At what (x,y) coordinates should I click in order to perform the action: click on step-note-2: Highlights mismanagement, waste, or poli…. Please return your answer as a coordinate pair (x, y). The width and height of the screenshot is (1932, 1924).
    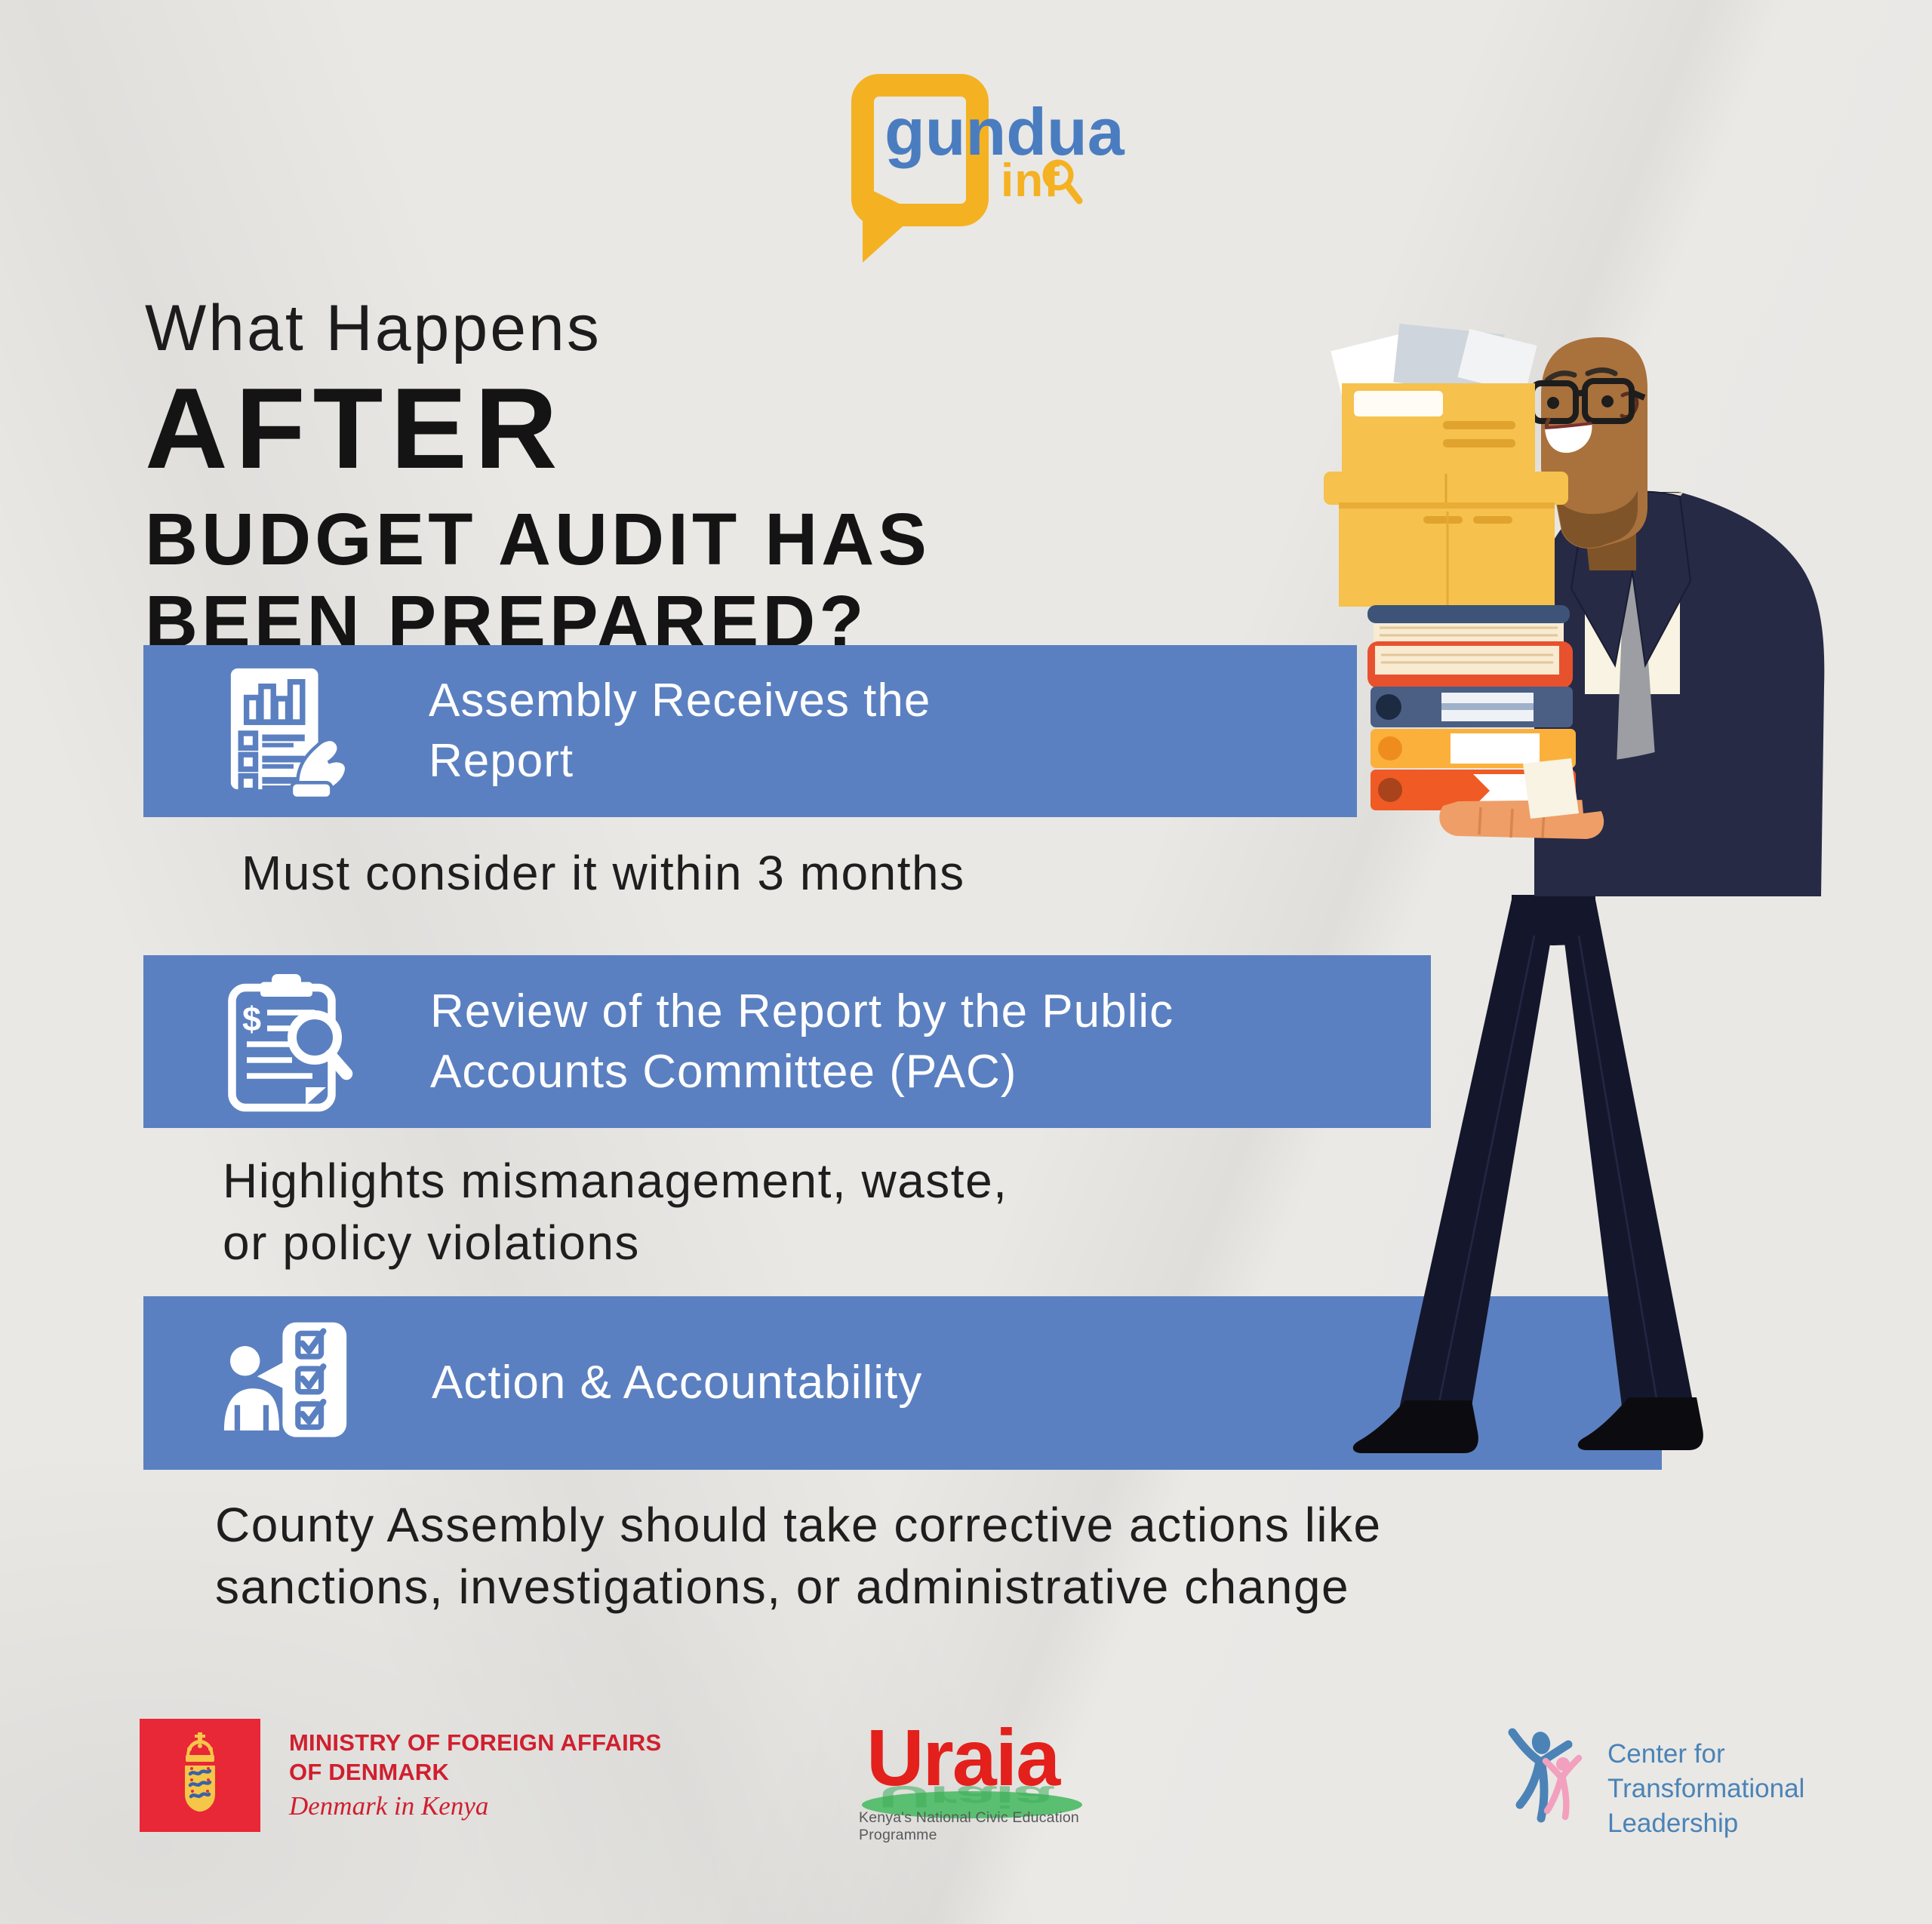
    Looking at the image, I should click on (615, 1212).